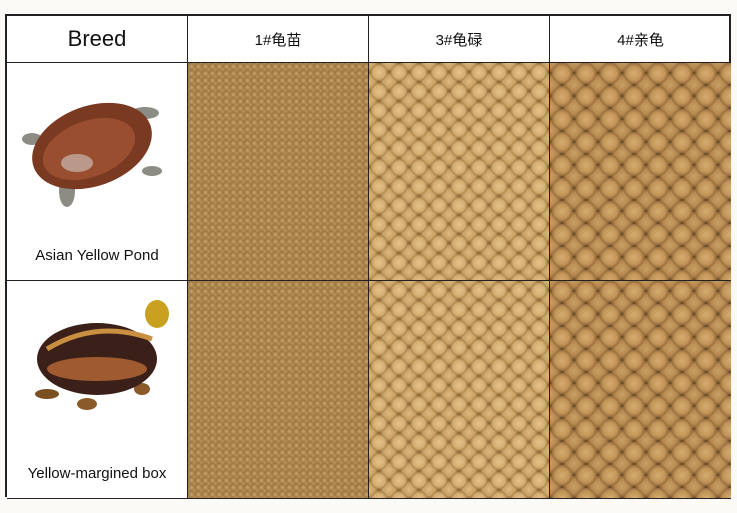 Image resolution: width=737 pixels, height=513 pixels. Describe the element at coordinates (278, 39) in the screenshot. I see `header-feed-1: 1#龟苗` at that location.